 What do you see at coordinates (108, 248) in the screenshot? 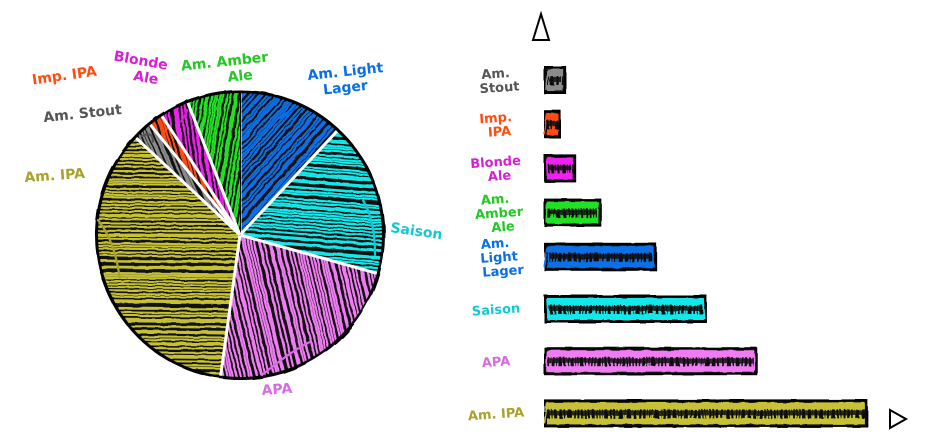
I see `pie-leader-am-ipa` at bounding box center [108, 248].